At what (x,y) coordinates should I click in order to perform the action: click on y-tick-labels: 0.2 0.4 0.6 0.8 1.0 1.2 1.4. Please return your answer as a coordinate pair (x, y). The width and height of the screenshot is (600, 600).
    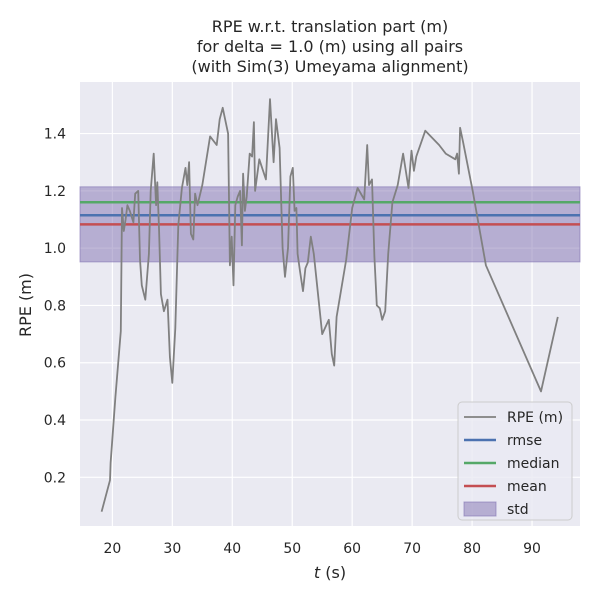
    Looking at the image, I should click on (55, 307).